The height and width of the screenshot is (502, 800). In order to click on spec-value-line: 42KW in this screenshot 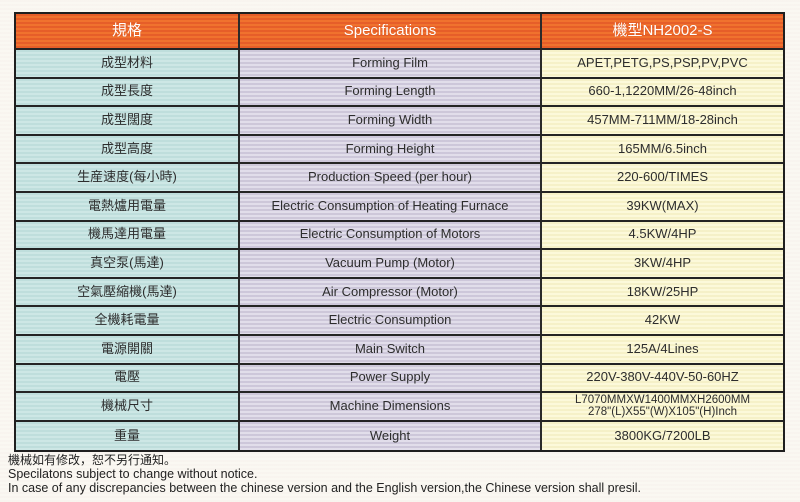, I will do `click(662, 320)`.